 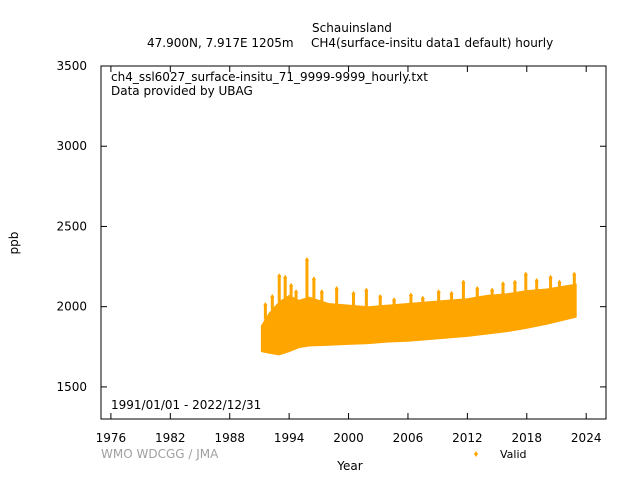 I want to click on x-tick-label: 2006, so click(x=408, y=438).